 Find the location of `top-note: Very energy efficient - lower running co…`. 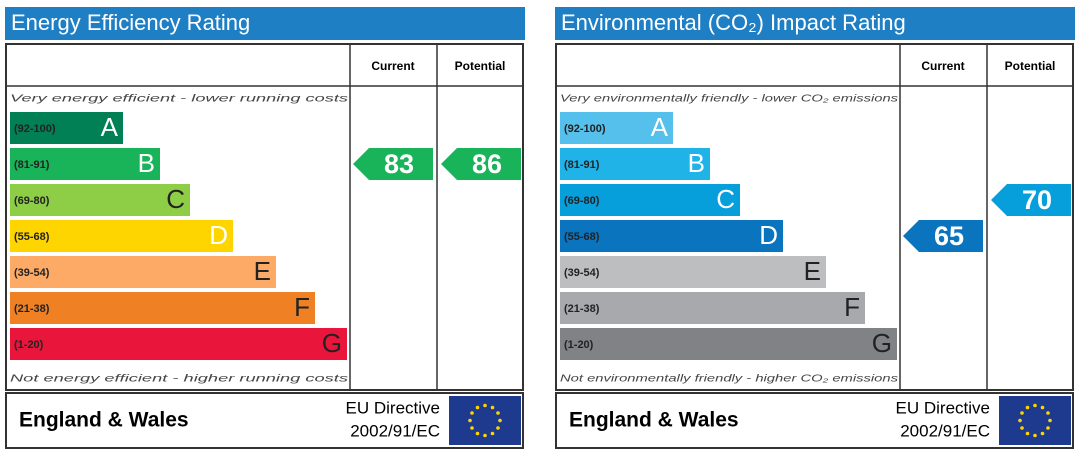

top-note: Very energy efficient - lower running co… is located at coordinates (179, 99).